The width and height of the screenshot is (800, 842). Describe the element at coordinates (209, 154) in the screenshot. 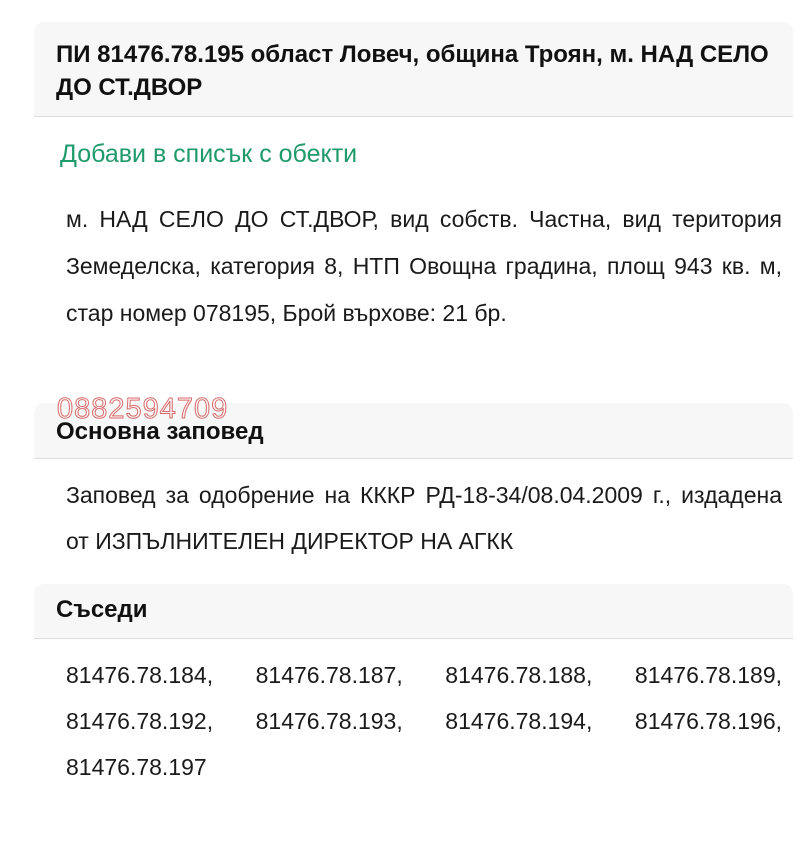

I see `add-to-object-list-link: Добави в списък с обекти` at that location.